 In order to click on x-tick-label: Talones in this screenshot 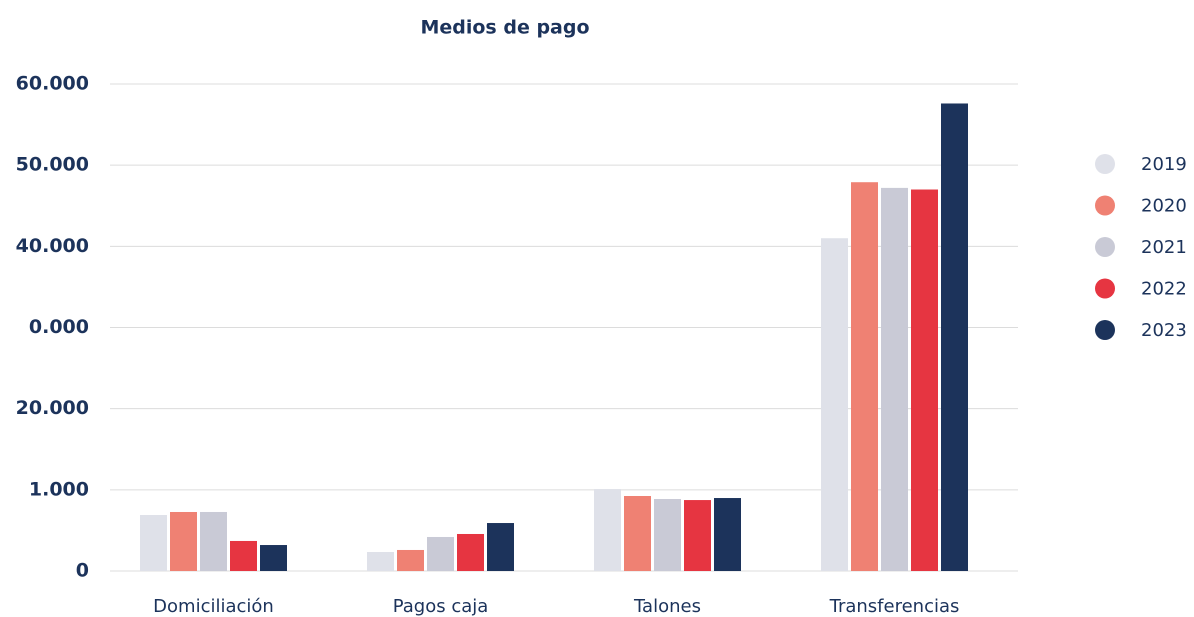, I will do `click(667, 606)`.